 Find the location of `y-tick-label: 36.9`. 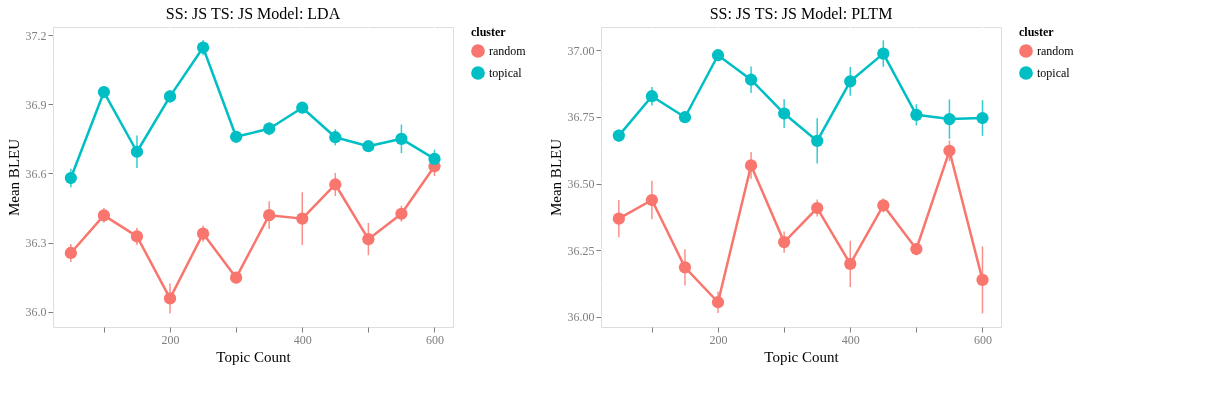

y-tick-label: 36.9 is located at coordinates (36, 104).